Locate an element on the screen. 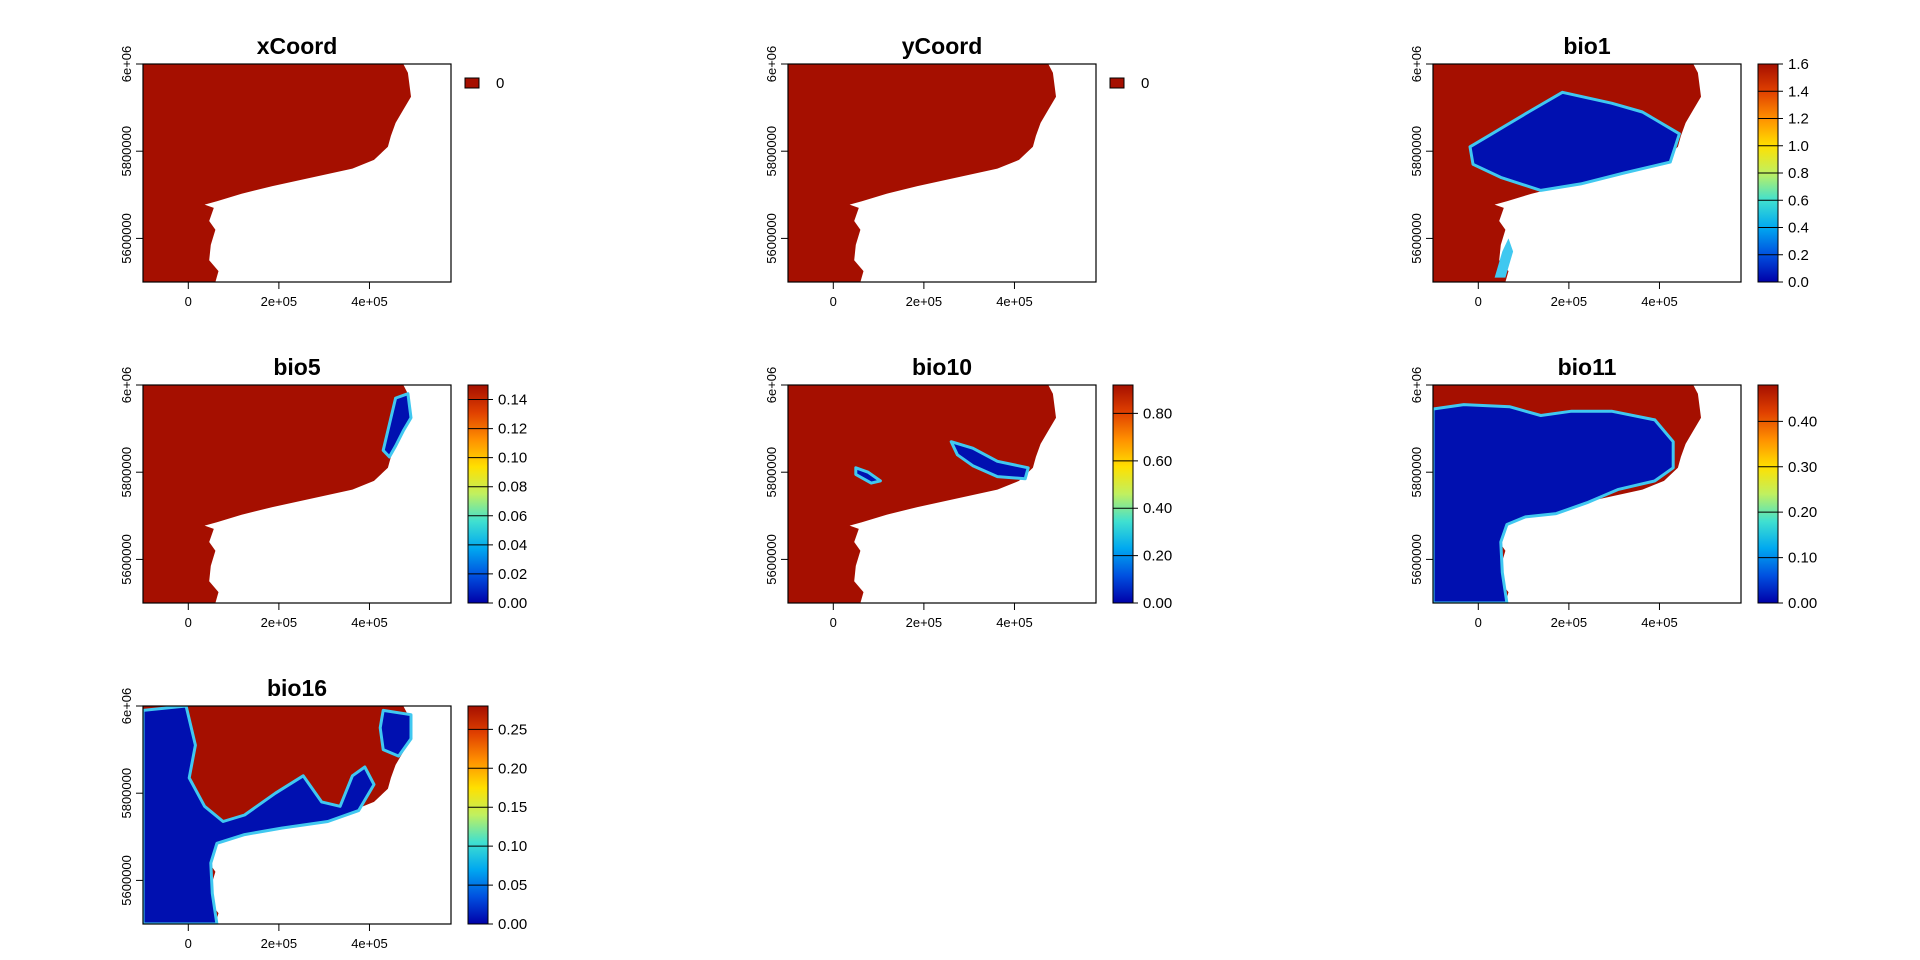 Image resolution: width=1920 pixels, height=960 pixels. color-bar-label: 1.6 is located at coordinates (1798, 64).